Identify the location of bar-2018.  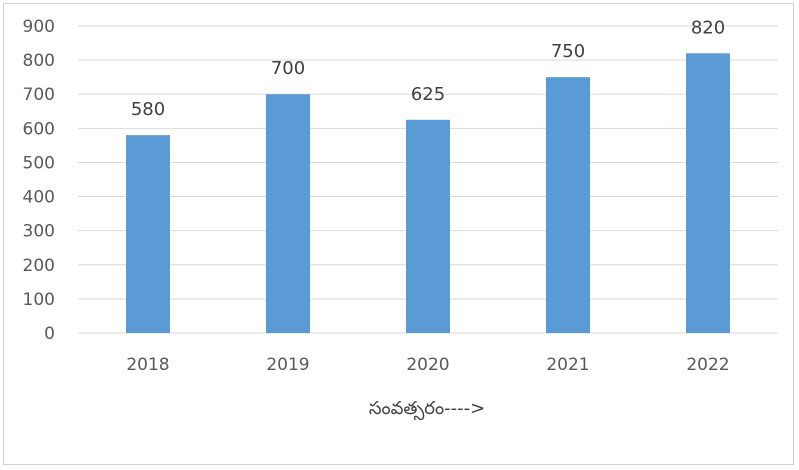
(148, 234).